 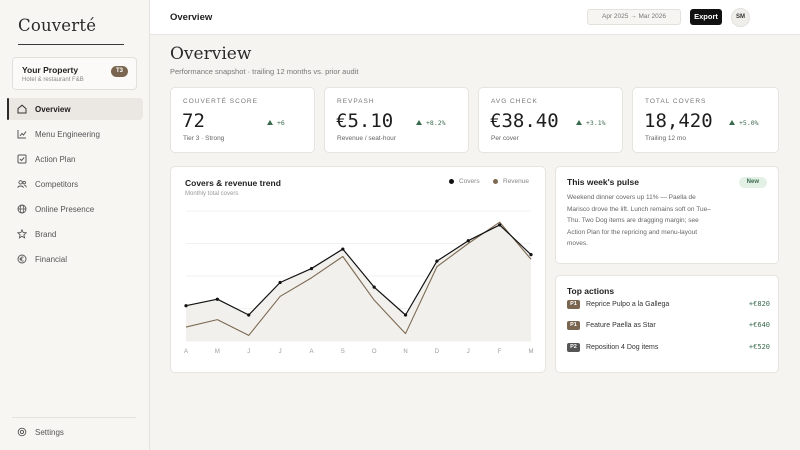 I want to click on kpi-note: Tier 3 · Strong, so click(x=204, y=138).